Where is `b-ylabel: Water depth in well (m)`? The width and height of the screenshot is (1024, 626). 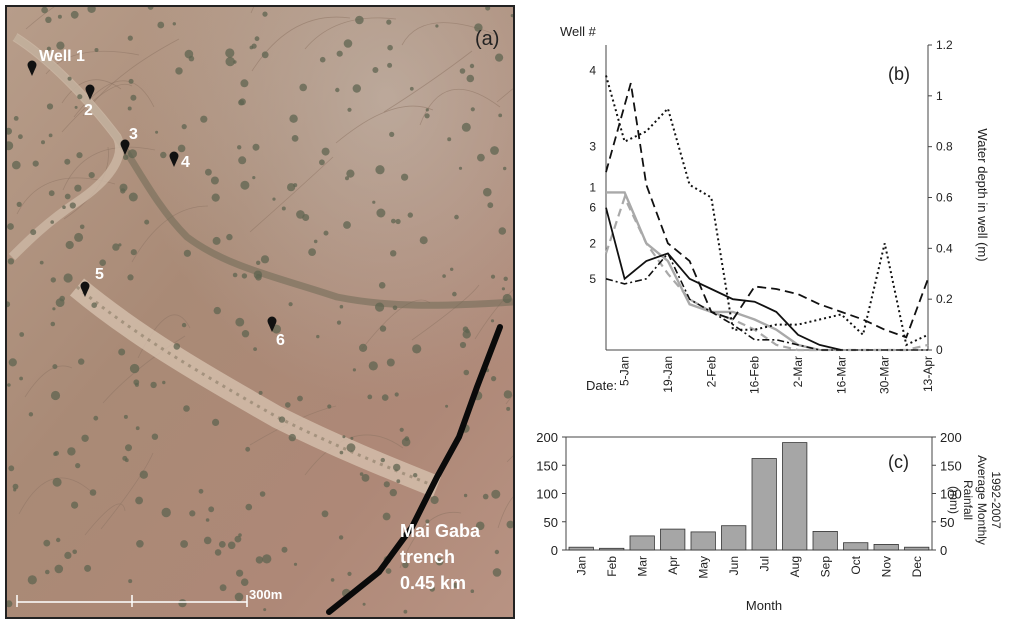
b-ylabel: Water depth in well (m) is located at coordinates (982, 194).